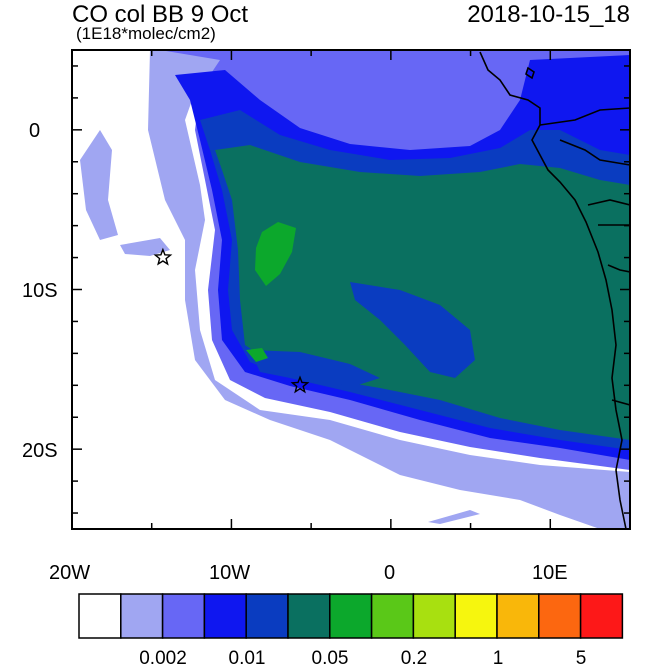 Image resolution: width=650 pixels, height=669 pixels. Describe the element at coordinates (530, 73) in the screenshot. I see `lake-border` at that location.